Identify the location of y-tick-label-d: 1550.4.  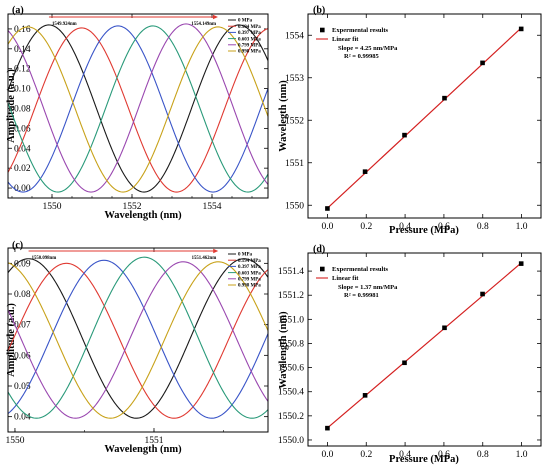
(291, 393).